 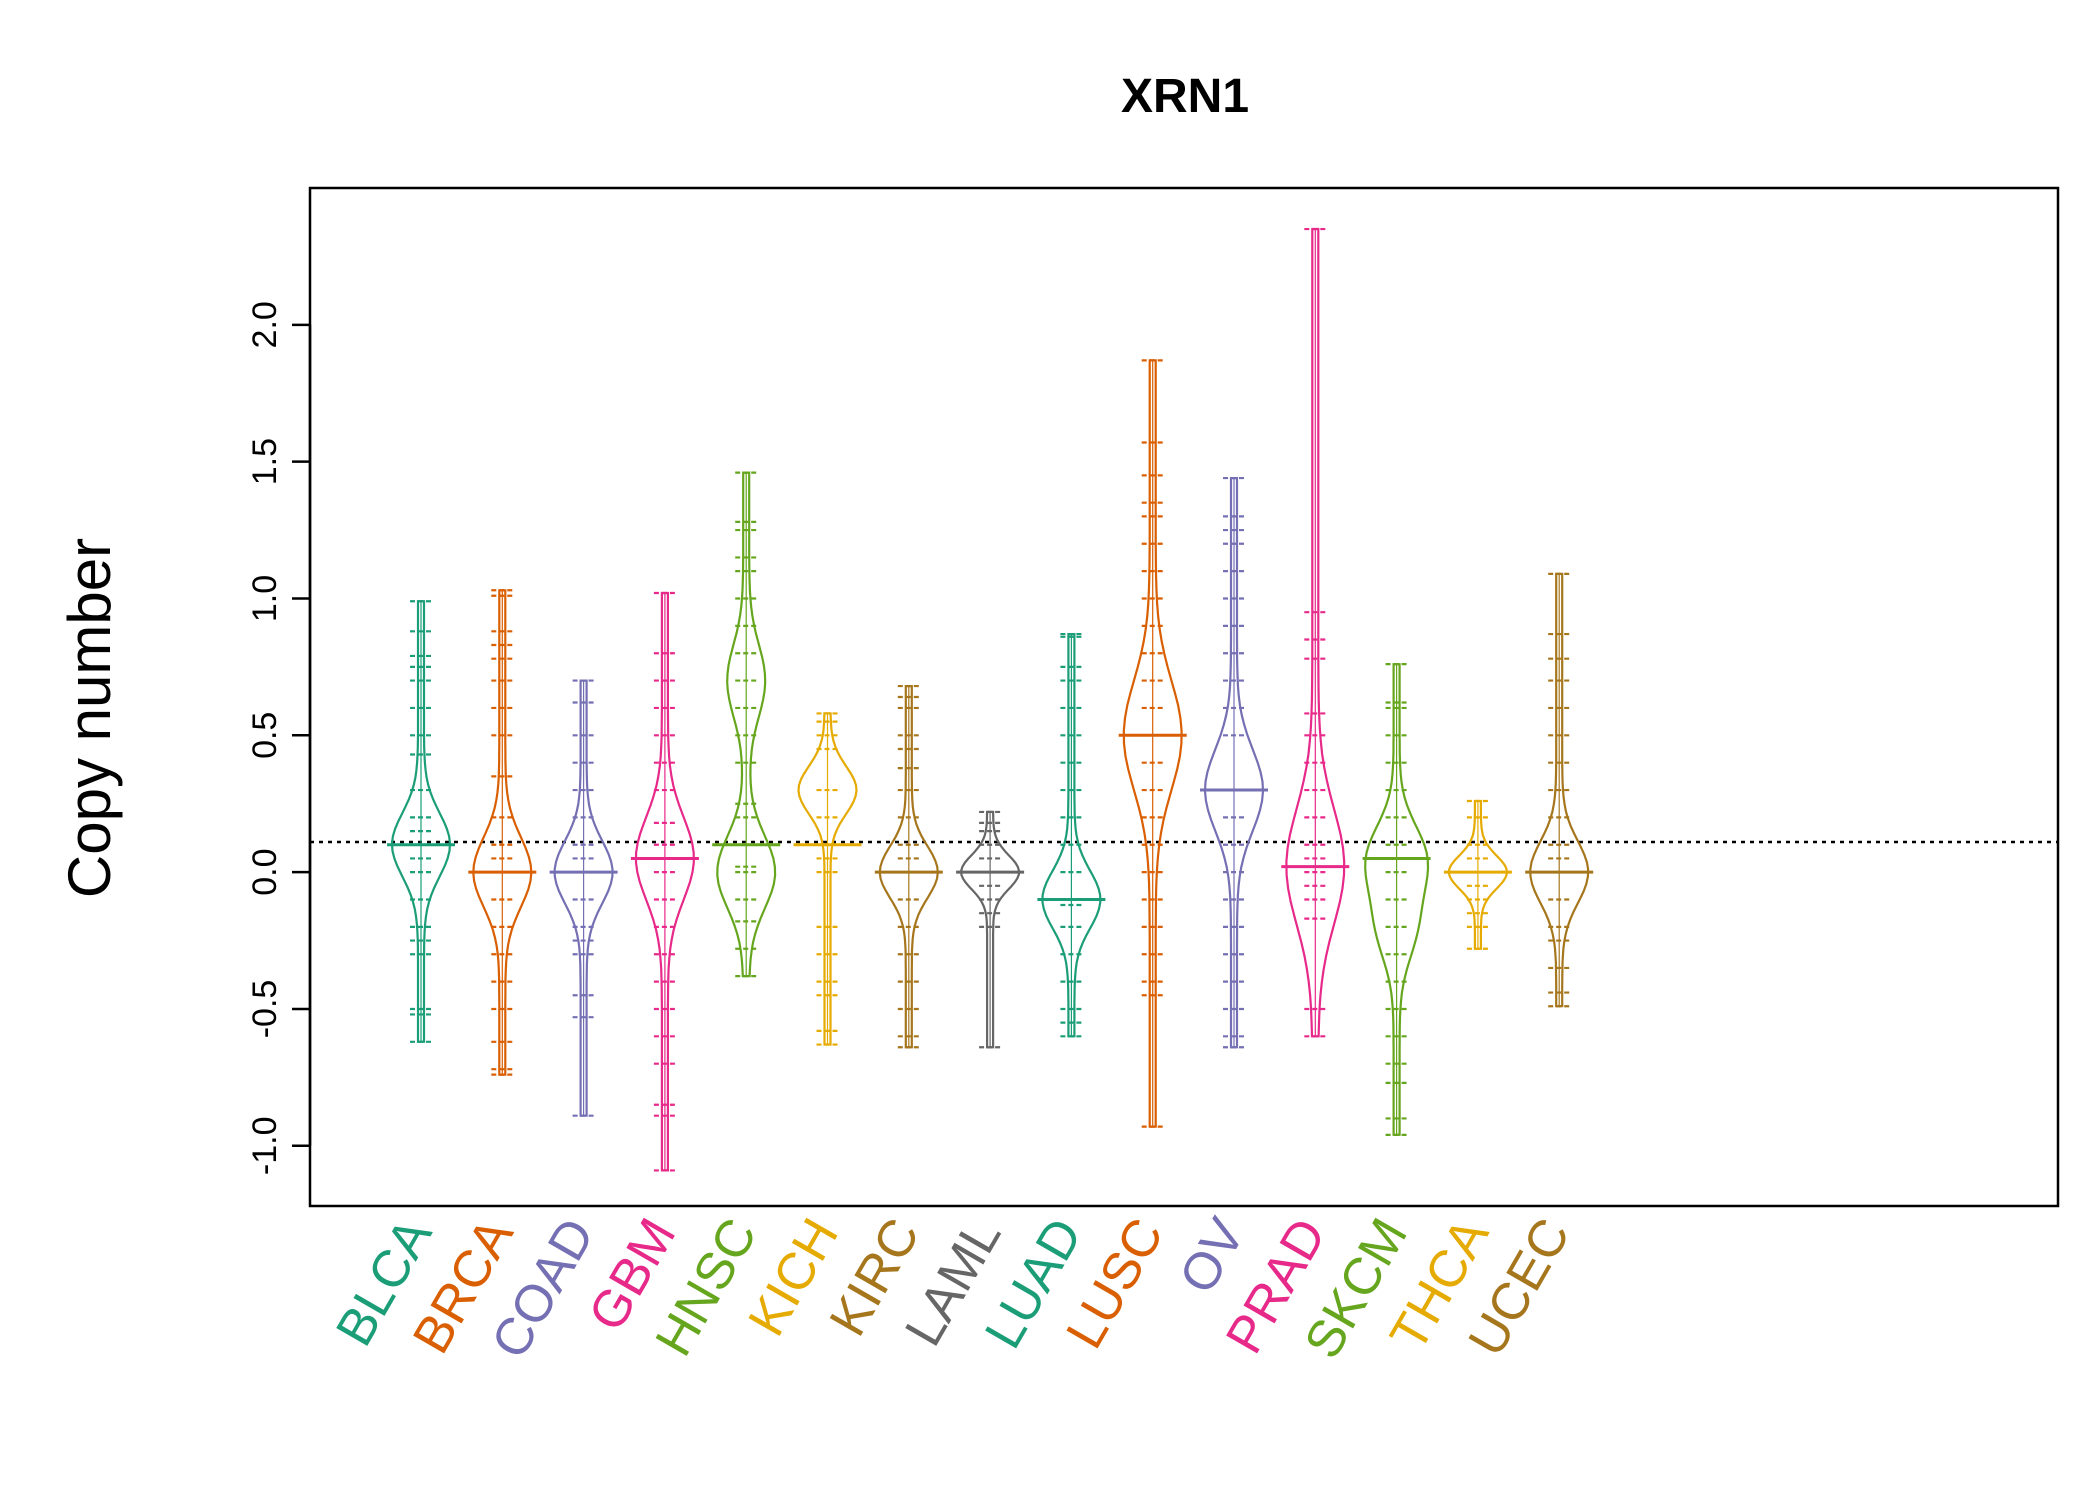 I want to click on bean-skcm, so click(x=1396, y=899).